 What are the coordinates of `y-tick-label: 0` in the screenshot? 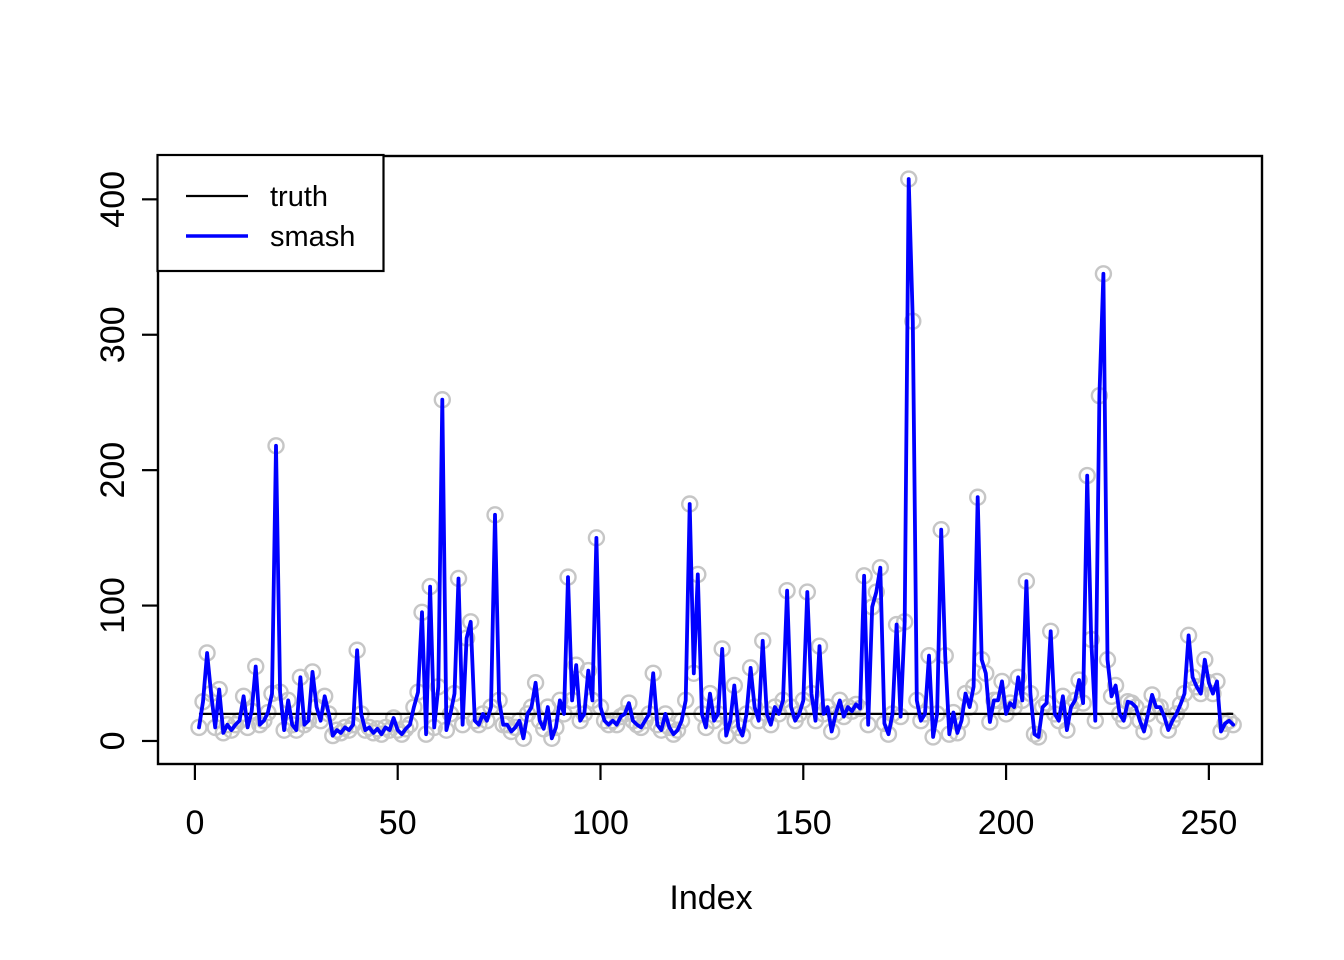 It's located at (113, 741).